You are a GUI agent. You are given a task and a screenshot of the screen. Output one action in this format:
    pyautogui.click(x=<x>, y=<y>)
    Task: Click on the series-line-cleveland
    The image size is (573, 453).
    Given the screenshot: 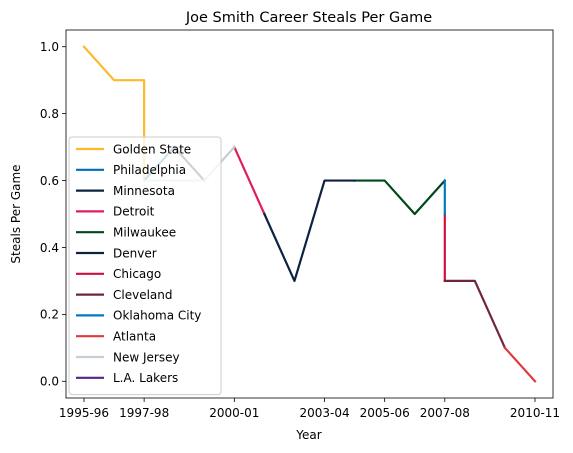 What is the action you would take?
    pyautogui.click(x=475, y=314)
    